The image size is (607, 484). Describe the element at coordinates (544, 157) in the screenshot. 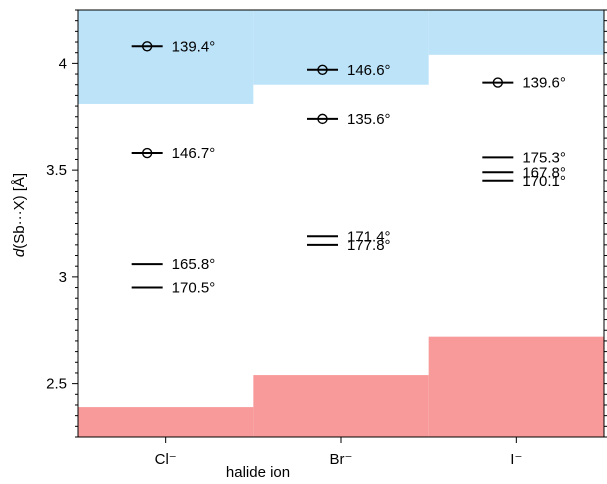

I see `angle-label-9: 175.3°` at that location.